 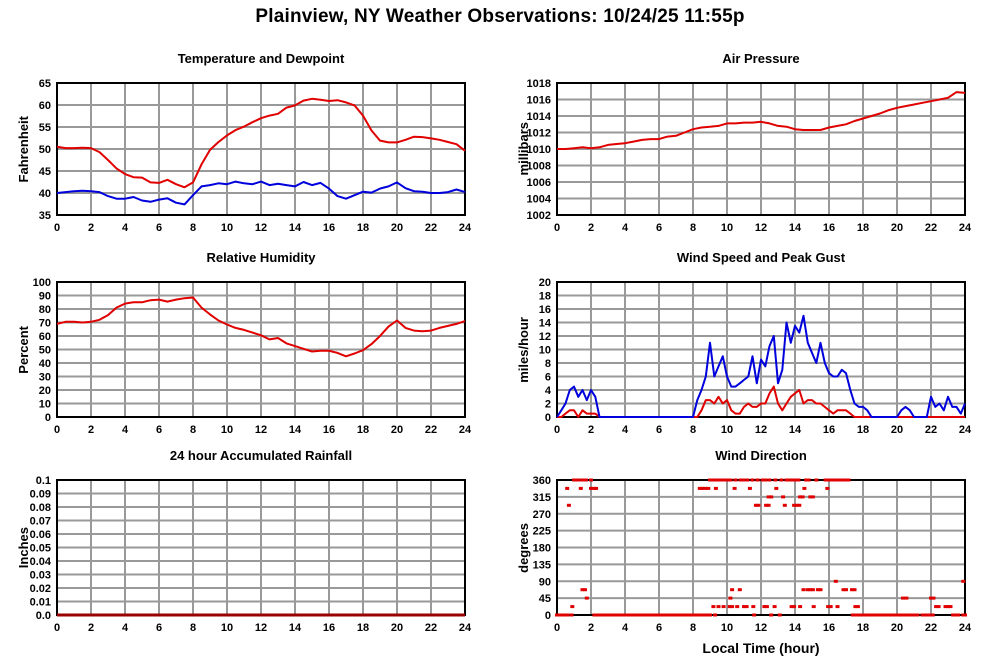 What do you see at coordinates (43, 481) in the screenshot?
I see `y-tick-label: 0.1` at bounding box center [43, 481].